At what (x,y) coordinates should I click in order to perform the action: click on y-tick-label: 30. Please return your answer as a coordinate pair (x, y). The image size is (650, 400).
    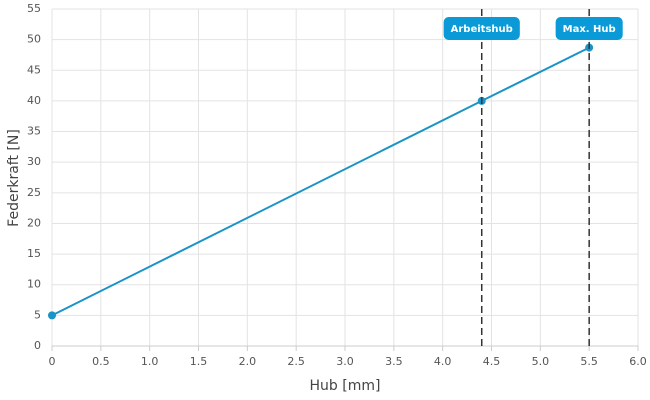
    Looking at the image, I should click on (34, 161).